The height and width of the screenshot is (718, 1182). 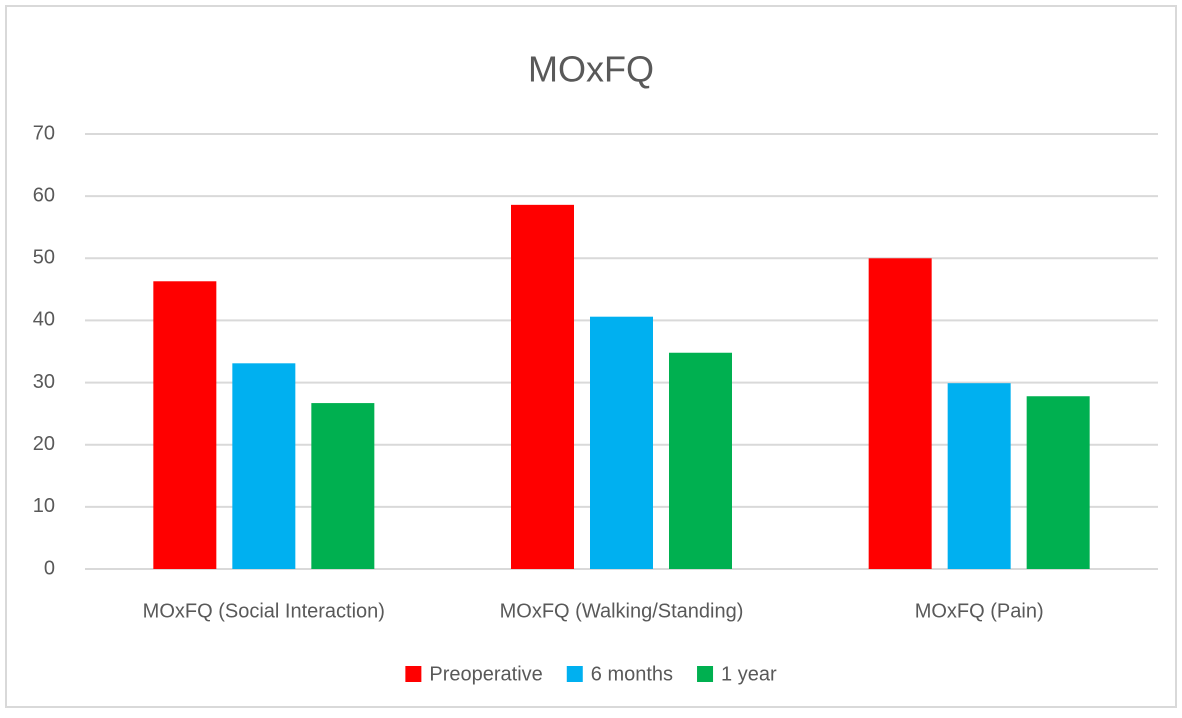 I want to click on y-tick-label: 30, so click(x=44, y=382).